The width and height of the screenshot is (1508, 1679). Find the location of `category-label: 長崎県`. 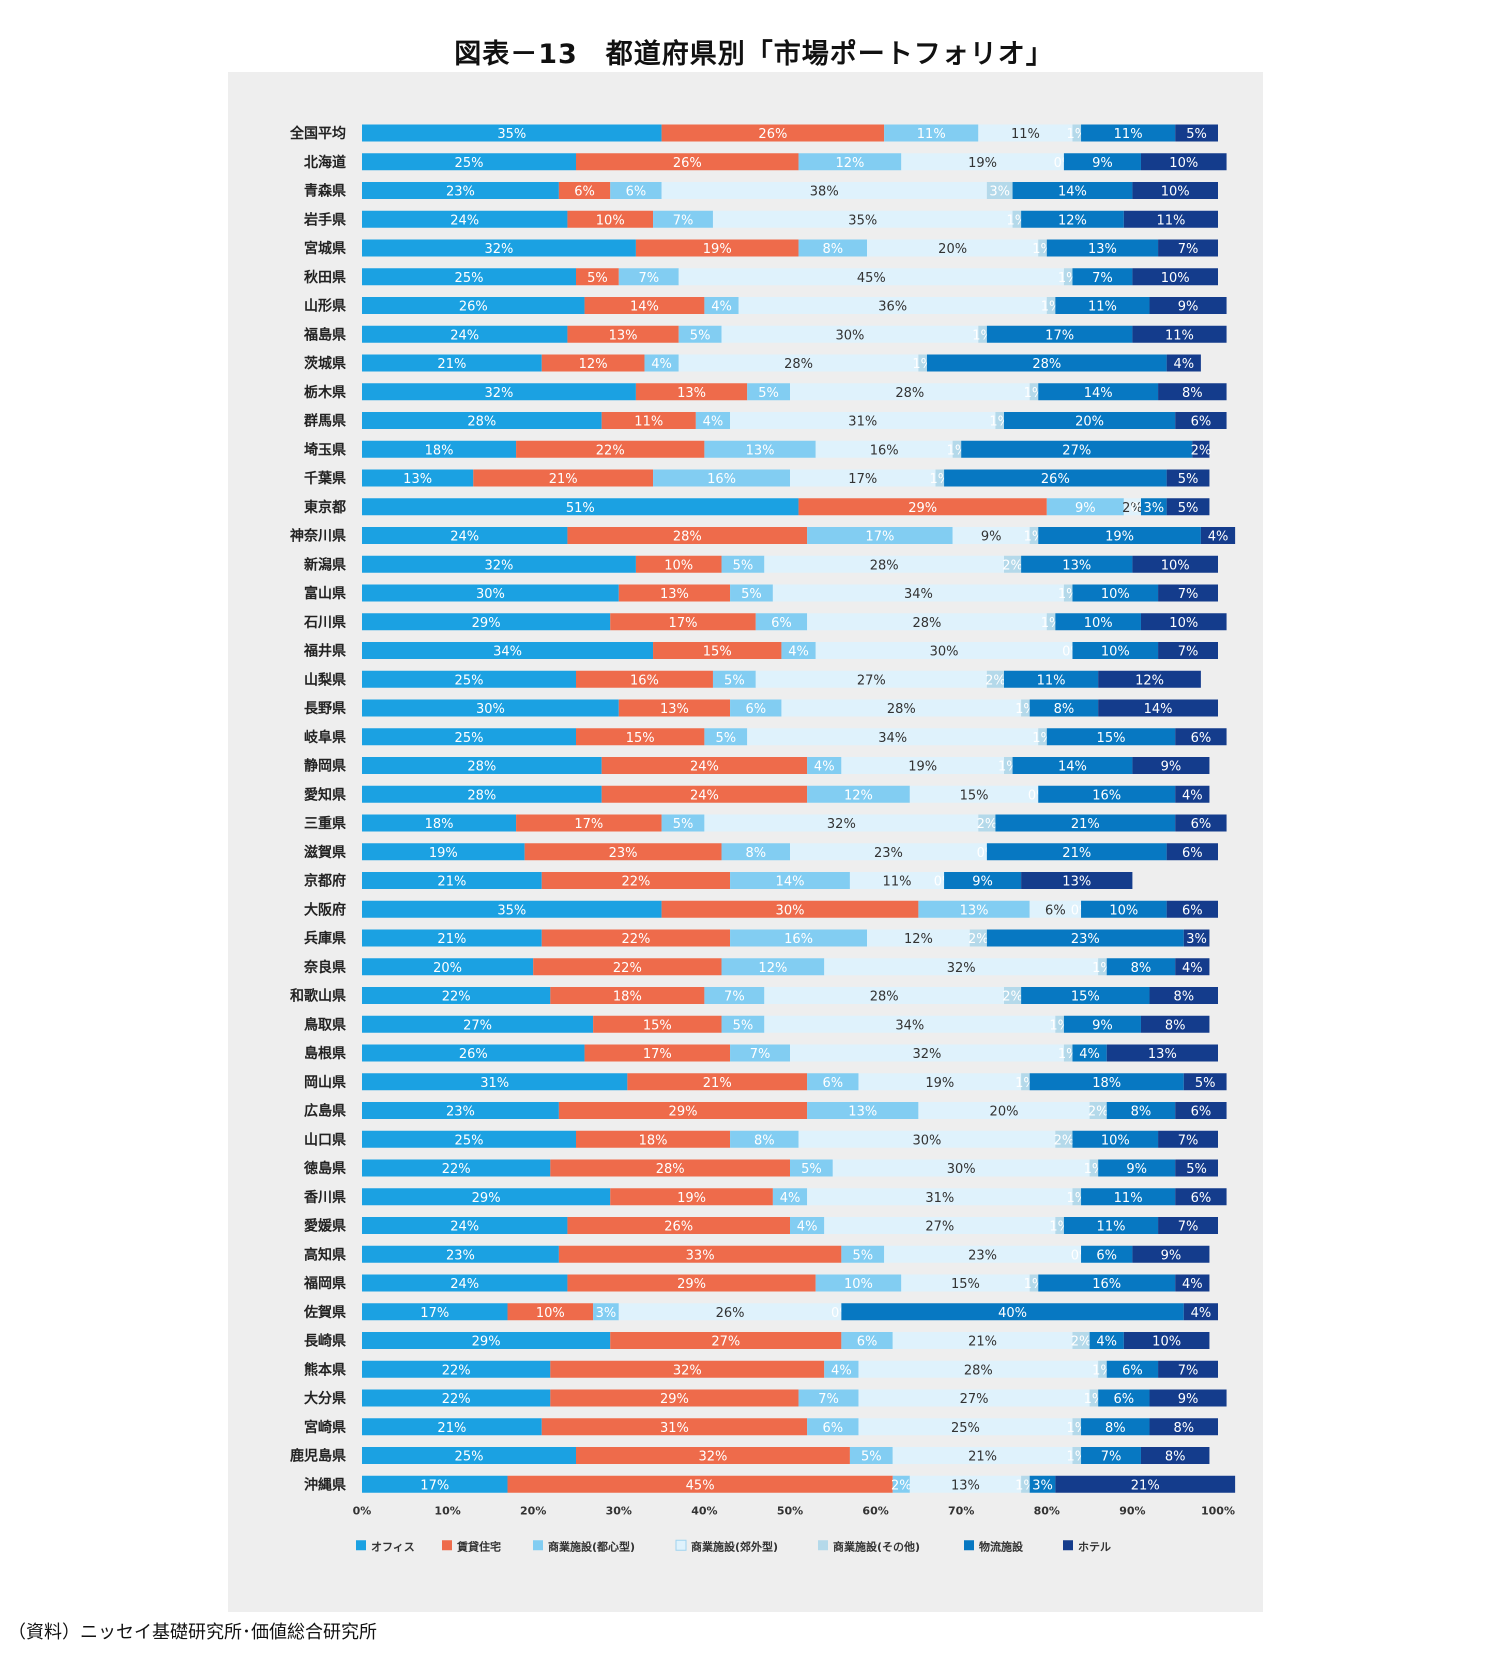

category-label: 長崎県 is located at coordinates (325, 1341).